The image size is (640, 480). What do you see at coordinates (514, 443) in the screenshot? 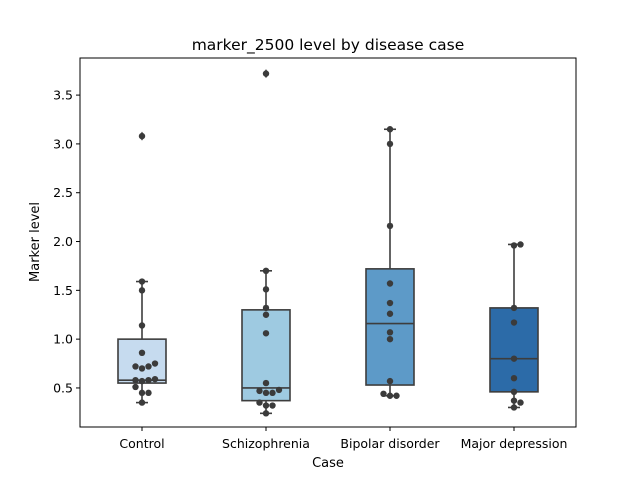
I see `x-tick-label: Major depression` at bounding box center [514, 443].